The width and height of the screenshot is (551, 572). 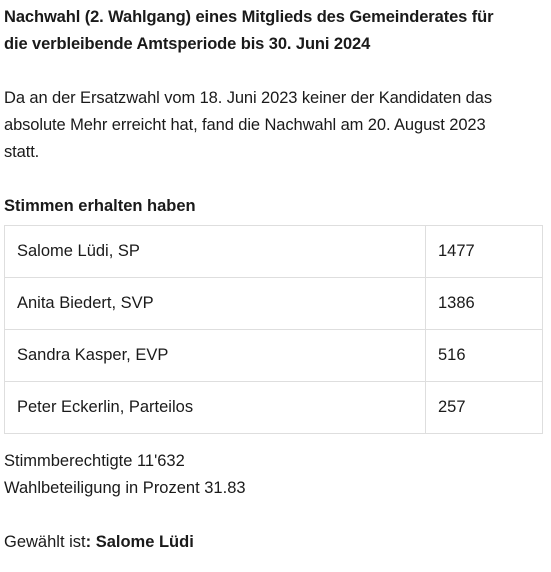 I want to click on eligible-voters: Stimmberechtigte 11'632, so click(x=94, y=461).